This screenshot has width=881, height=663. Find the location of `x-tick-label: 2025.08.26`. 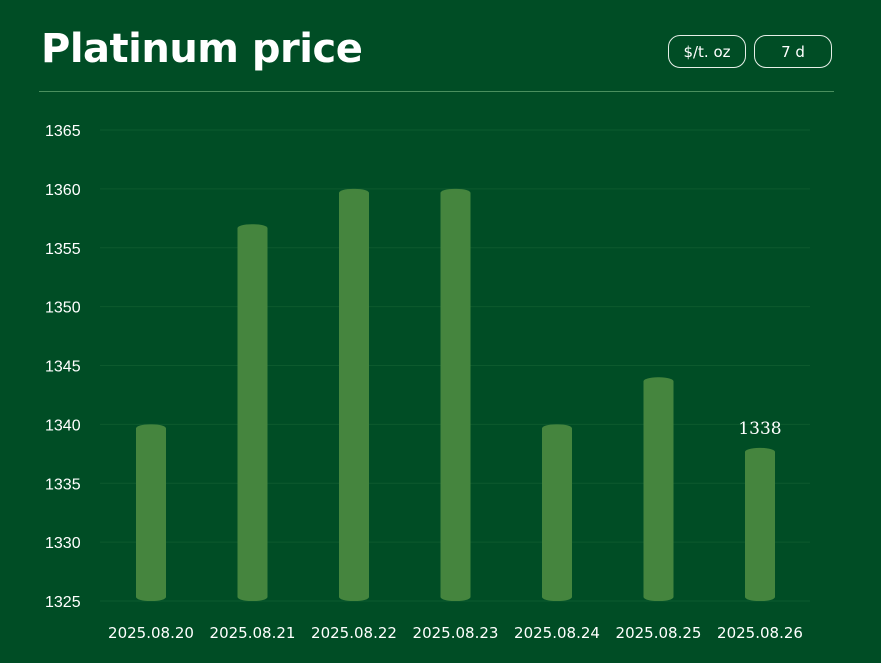

x-tick-label: 2025.08.26 is located at coordinates (760, 633).